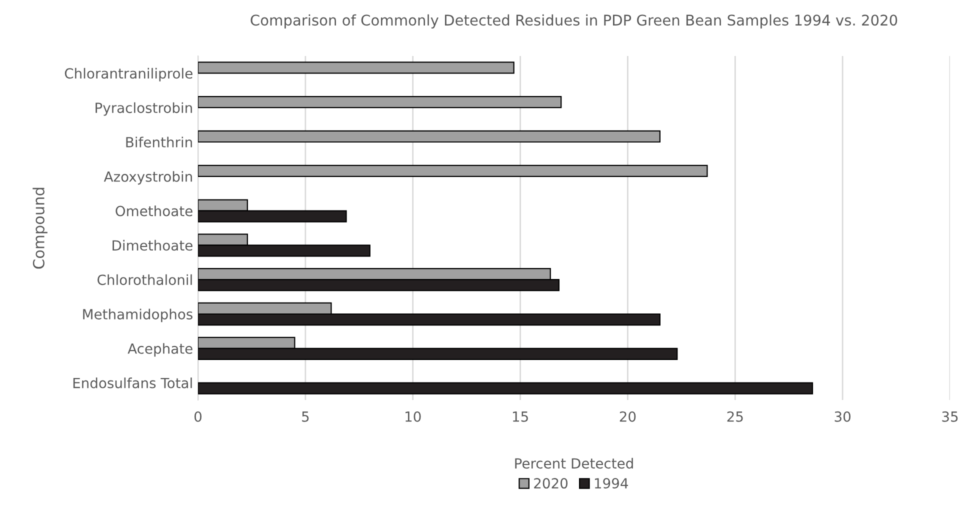 The image size is (969, 514). Describe the element at coordinates (198, 416) in the screenshot. I see `x-tick-label: 0` at that location.